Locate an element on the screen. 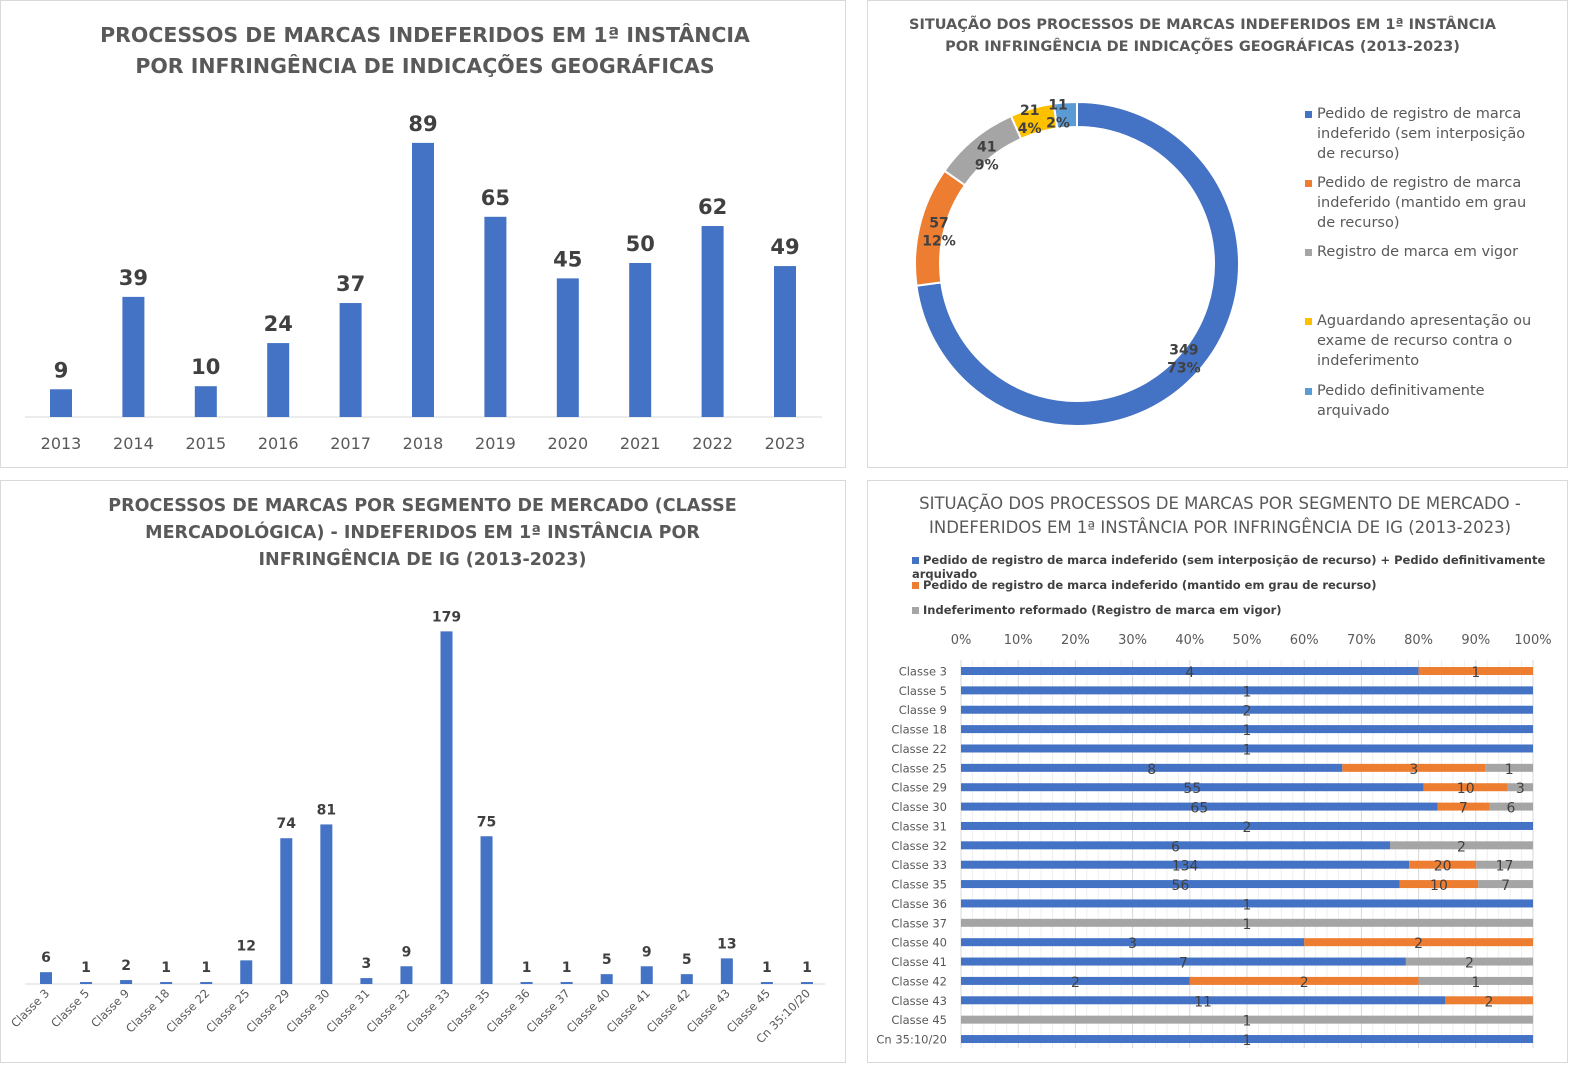 Image resolution: width=1591 pixels, height=1080 pixels. x-tick-label: 2015 is located at coordinates (205, 443).